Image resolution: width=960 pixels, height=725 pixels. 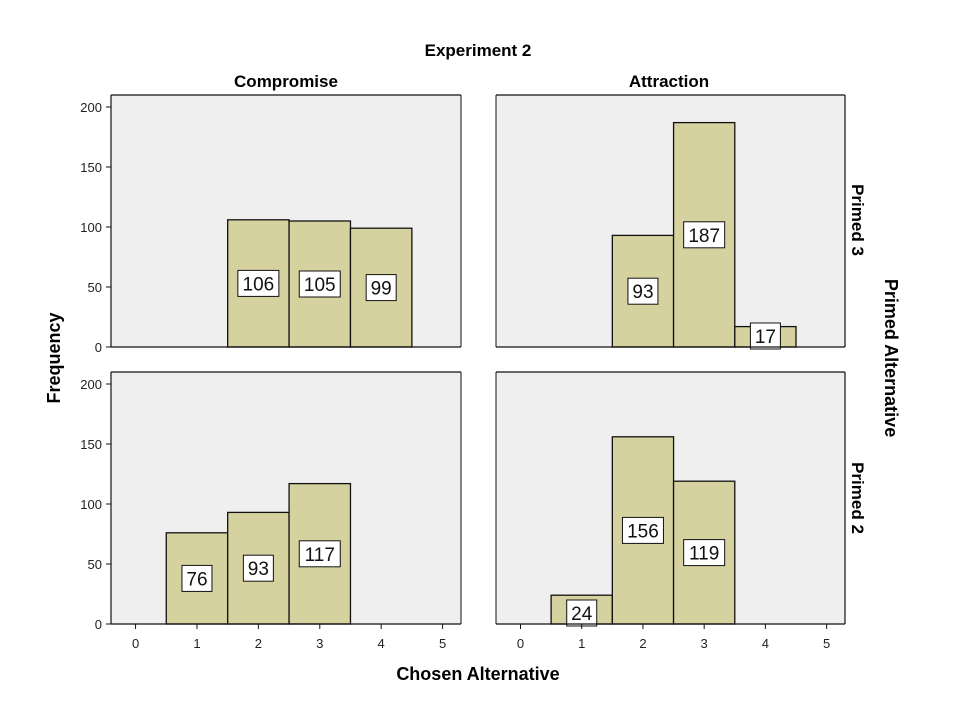 I want to click on data-label-x3: 119, so click(x=704, y=554).